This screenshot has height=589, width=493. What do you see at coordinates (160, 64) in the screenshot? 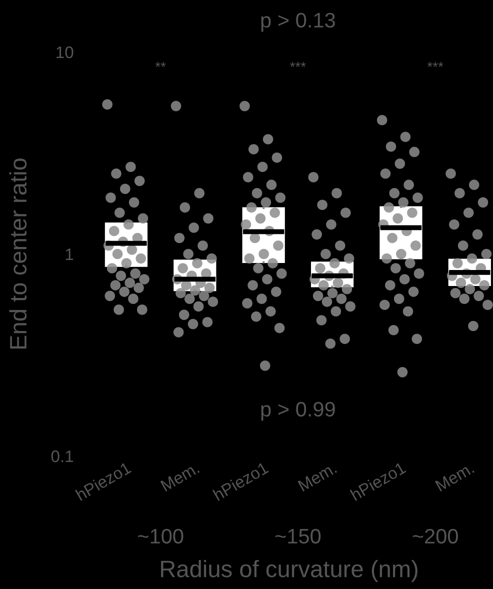
I see `annotation: **` at bounding box center [160, 64].